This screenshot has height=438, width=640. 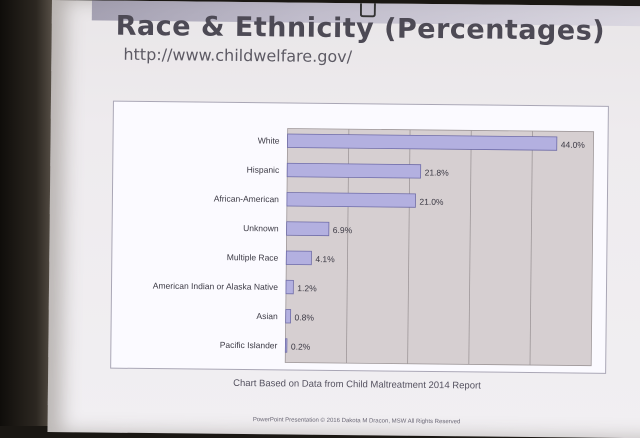 What do you see at coordinates (267, 316) in the screenshot?
I see `category-label: Asian` at bounding box center [267, 316].